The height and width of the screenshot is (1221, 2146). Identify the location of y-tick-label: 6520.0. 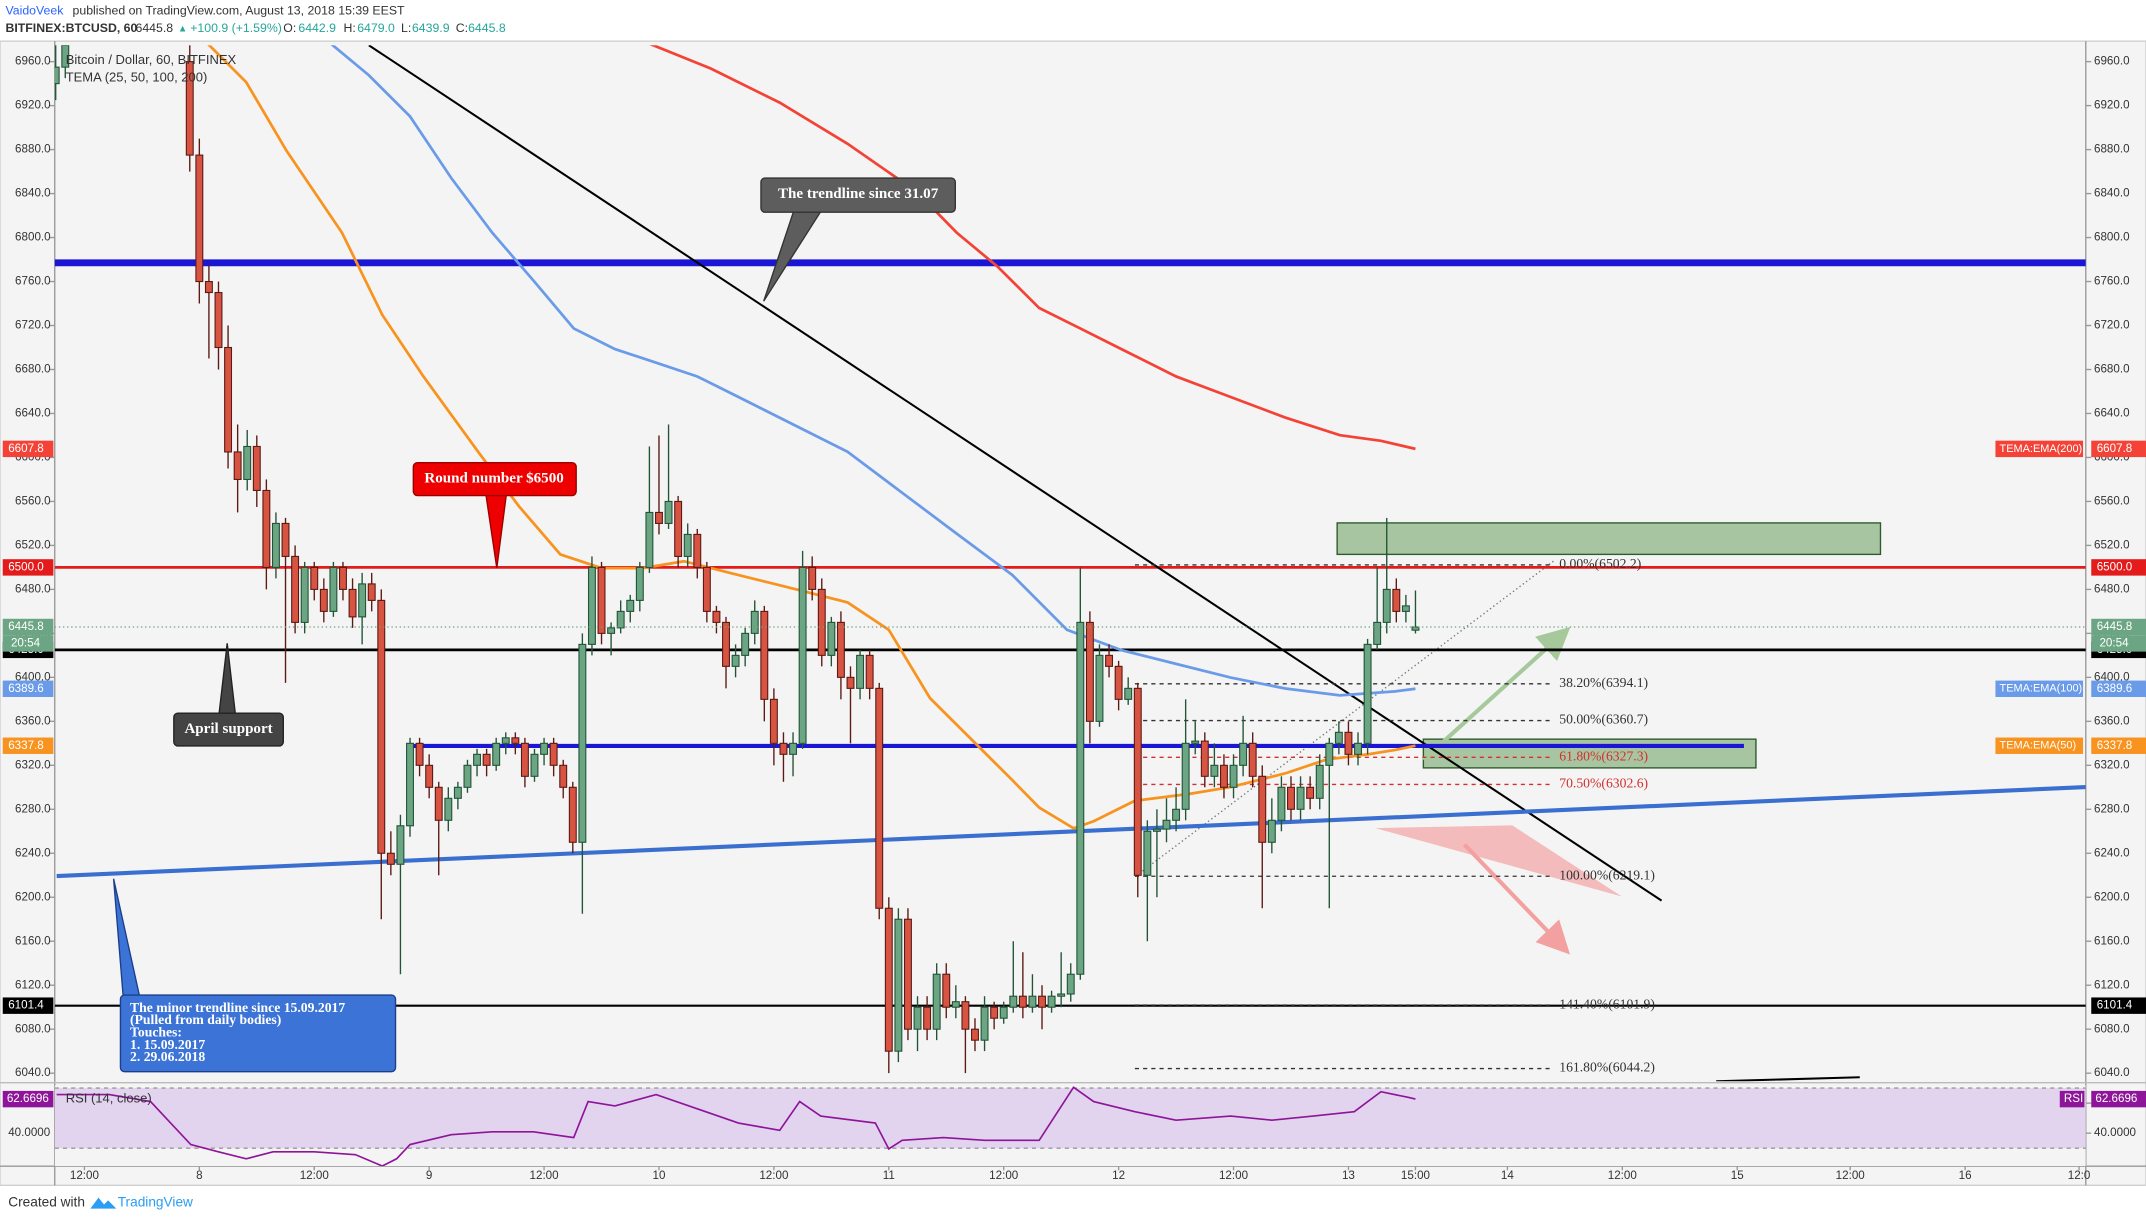
(33, 544).